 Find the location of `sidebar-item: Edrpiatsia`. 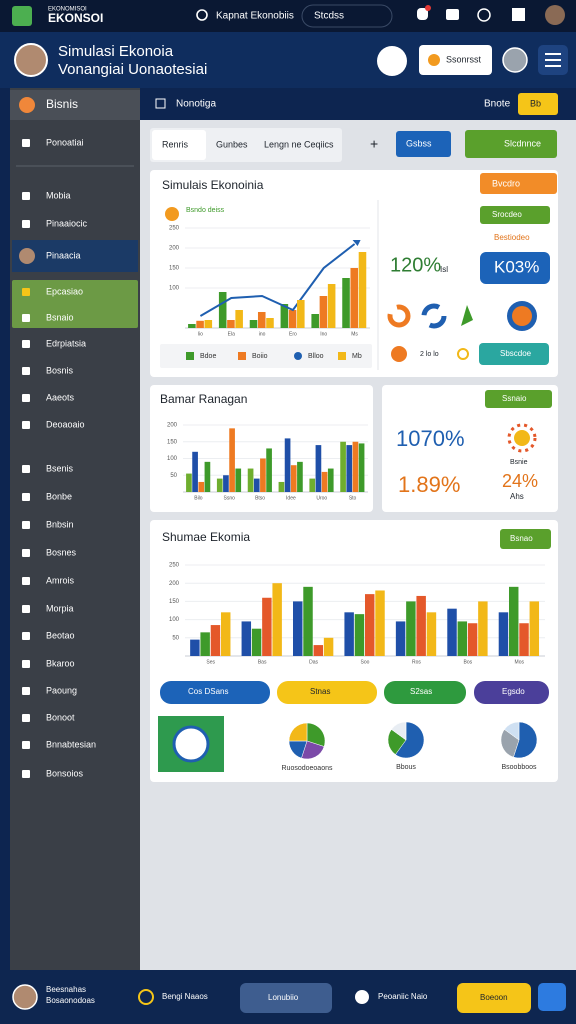

sidebar-item: Edrpiatsia is located at coordinates (66, 343).